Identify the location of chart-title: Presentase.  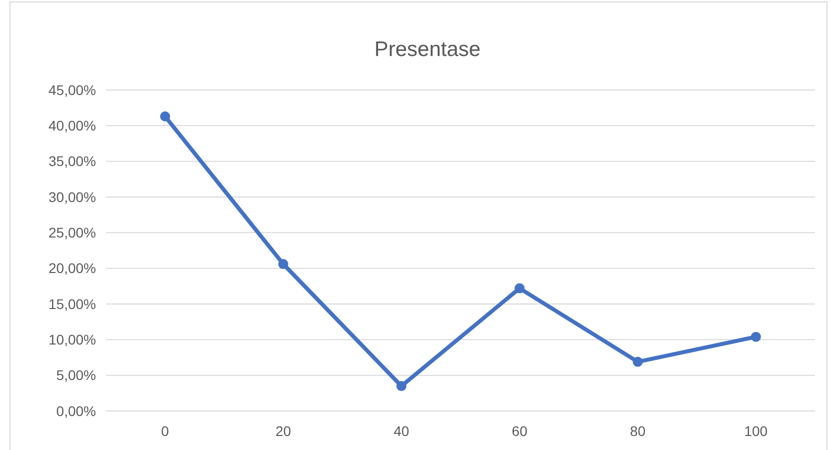
(427, 49).